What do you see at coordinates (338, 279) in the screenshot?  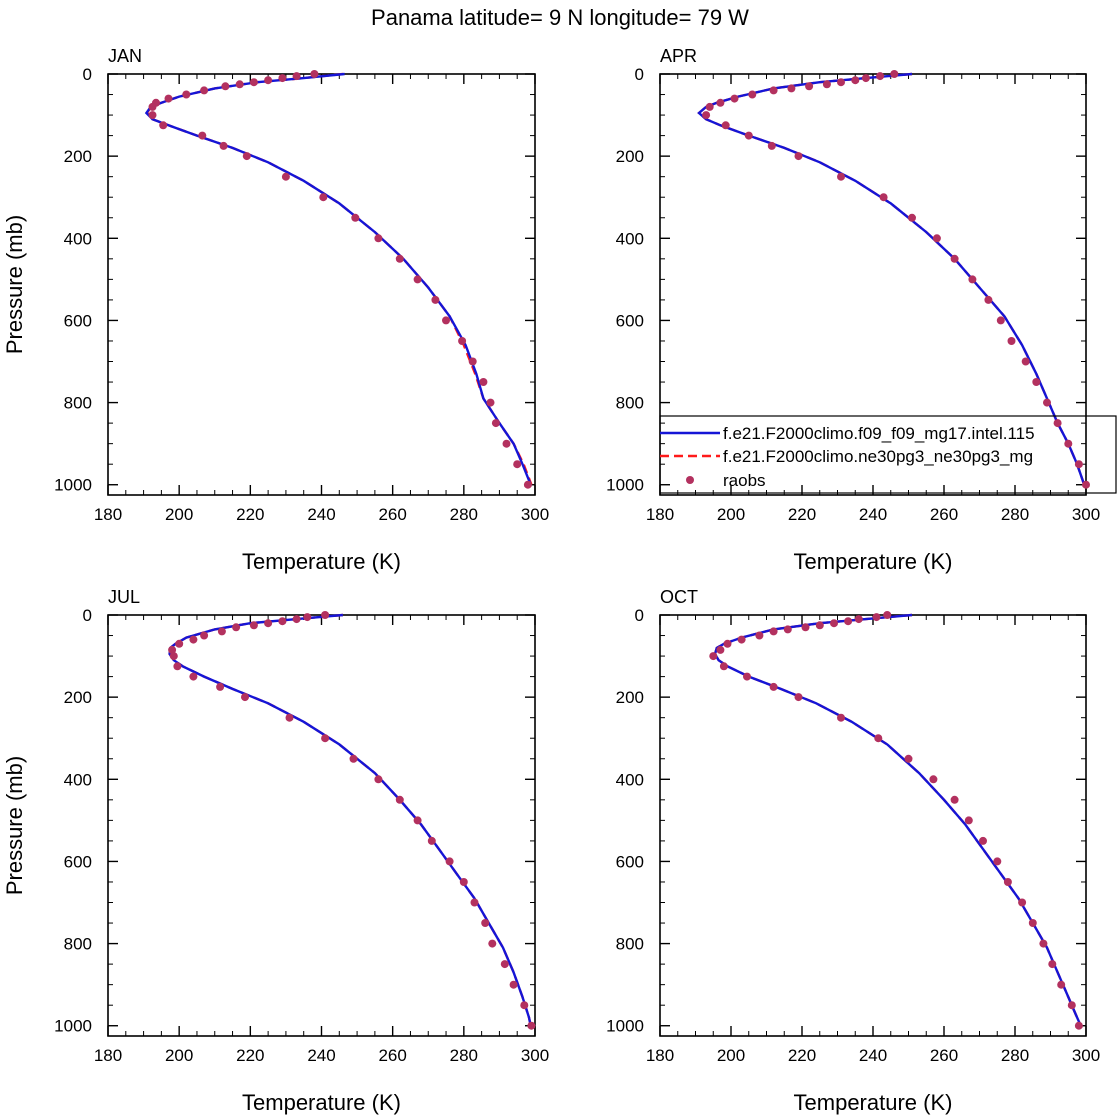 I see `series-f09` at bounding box center [338, 279].